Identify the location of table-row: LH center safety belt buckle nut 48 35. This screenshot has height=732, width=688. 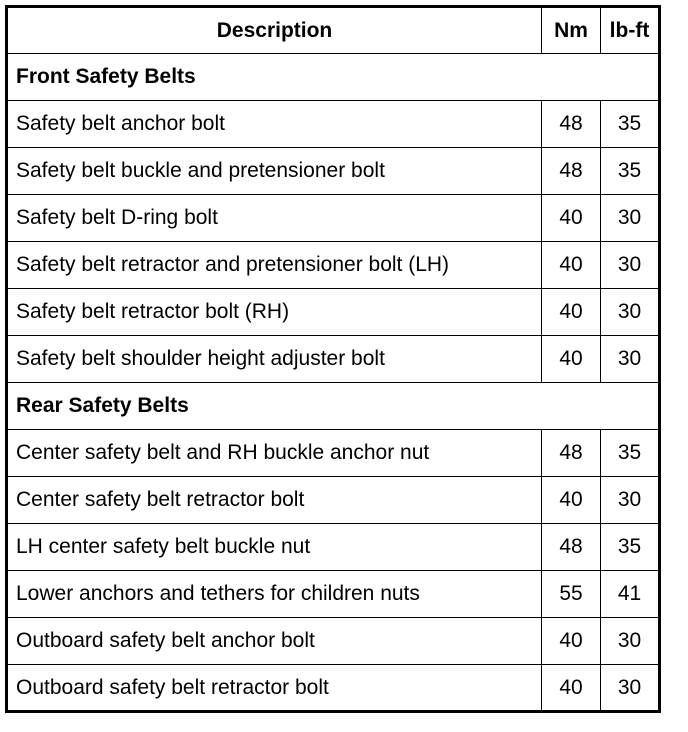
(333, 547).